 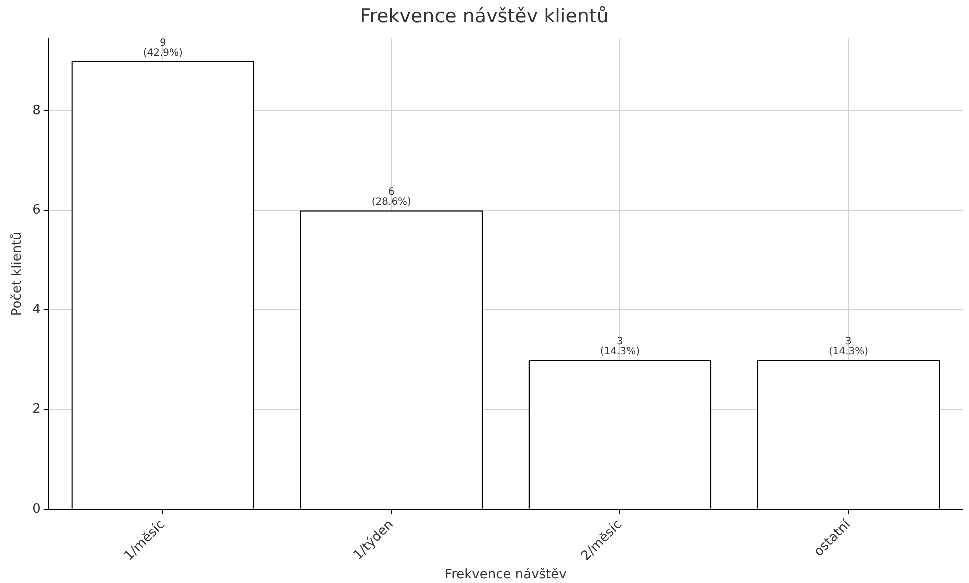 I want to click on y-axis-title: Počet klientů, so click(x=17, y=274).